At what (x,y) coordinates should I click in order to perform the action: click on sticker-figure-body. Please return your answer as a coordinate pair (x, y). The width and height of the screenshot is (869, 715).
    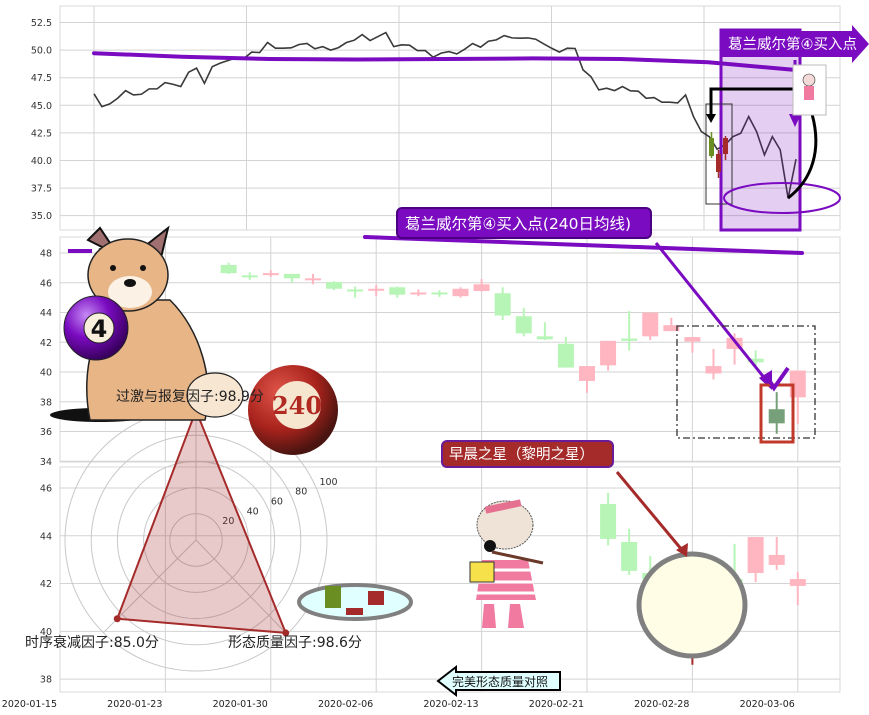
    Looking at the image, I should click on (809, 93).